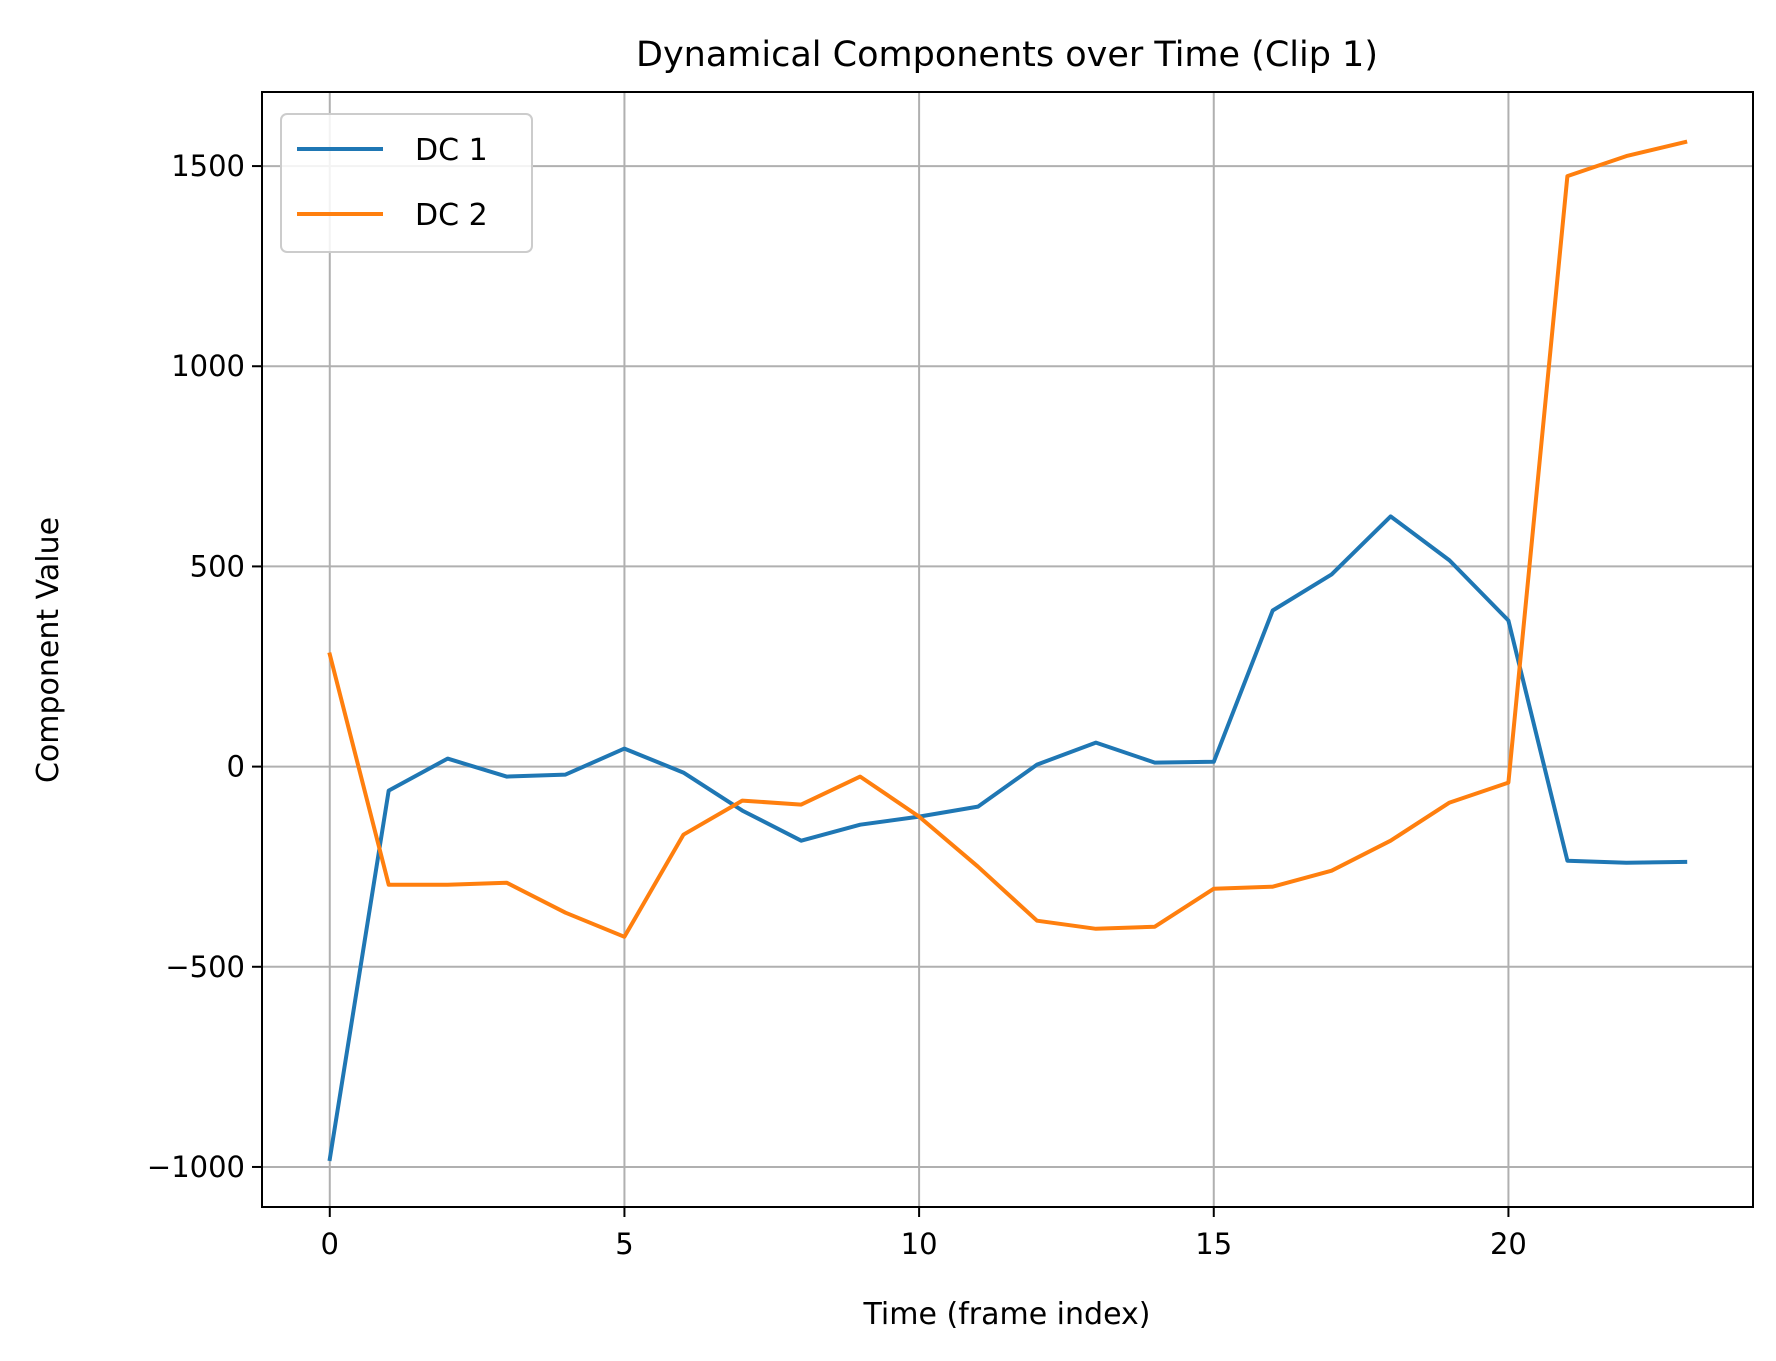  Describe the element at coordinates (1508, 1244) in the screenshot. I see `x-tick-label: 20` at that location.